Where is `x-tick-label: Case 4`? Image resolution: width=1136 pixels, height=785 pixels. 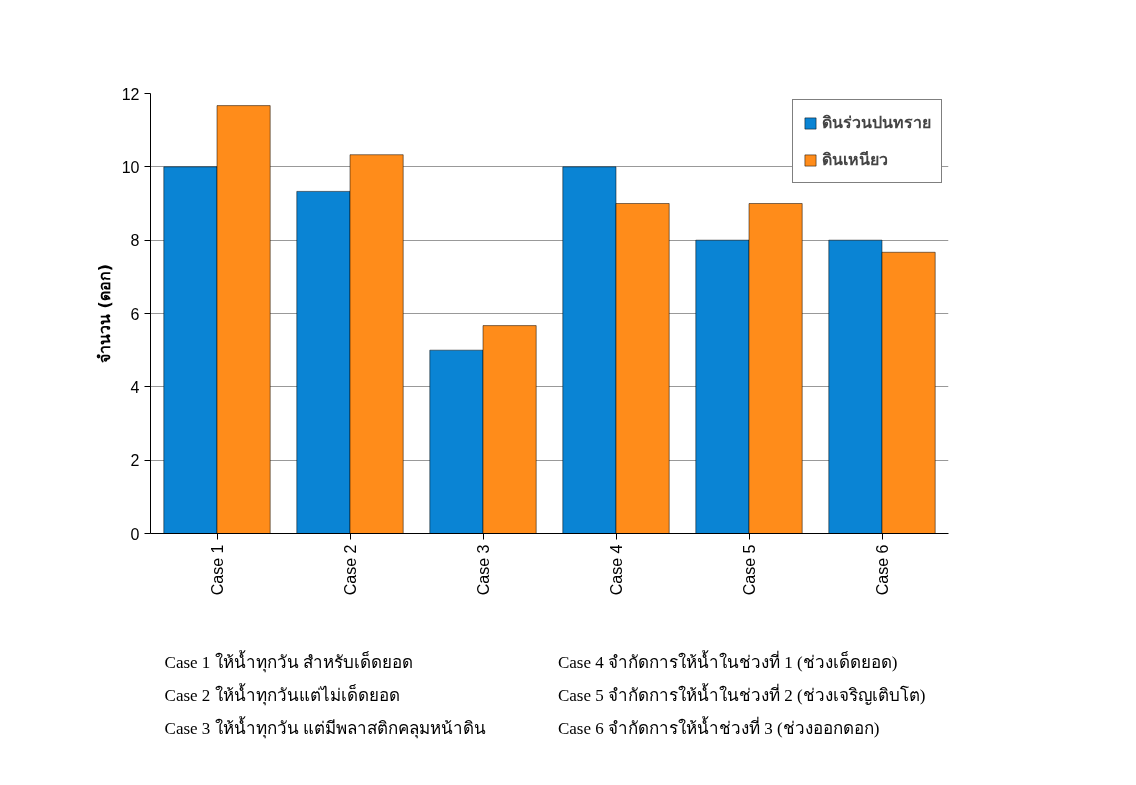 x-tick-label: Case 4 is located at coordinates (616, 570).